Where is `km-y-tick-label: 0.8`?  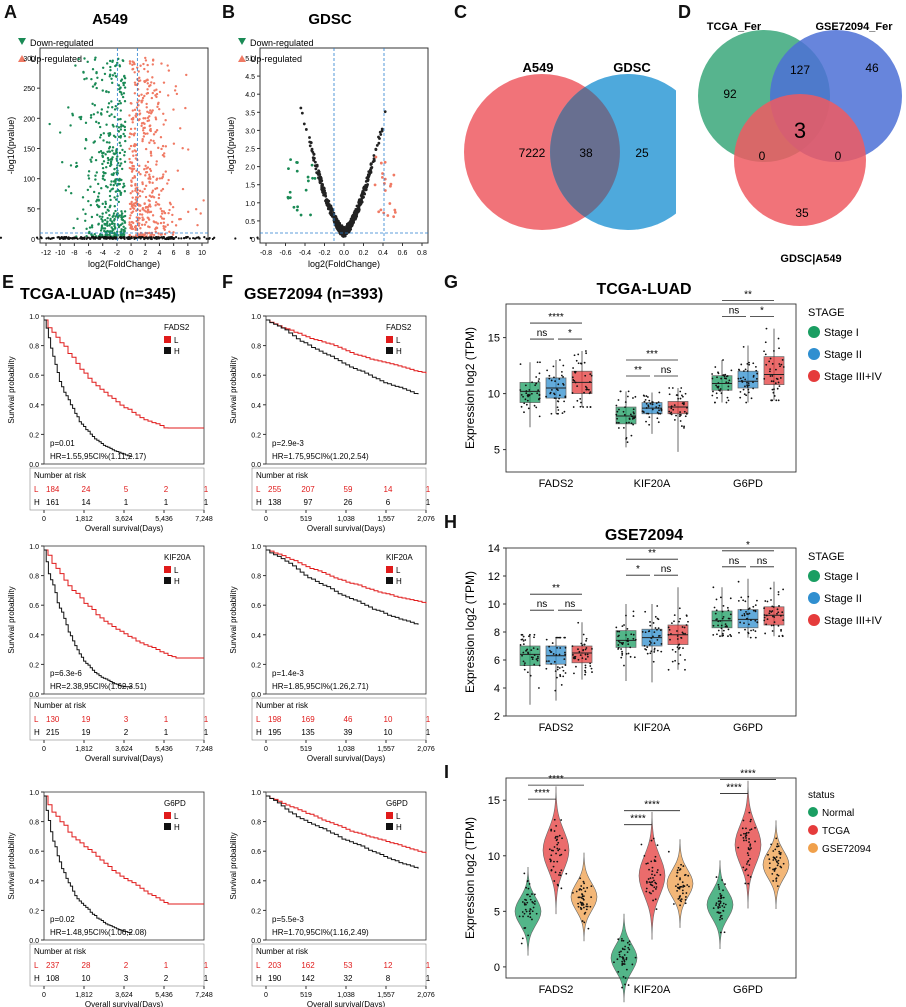
km-y-tick-label: 0.8 is located at coordinates (34, 577).